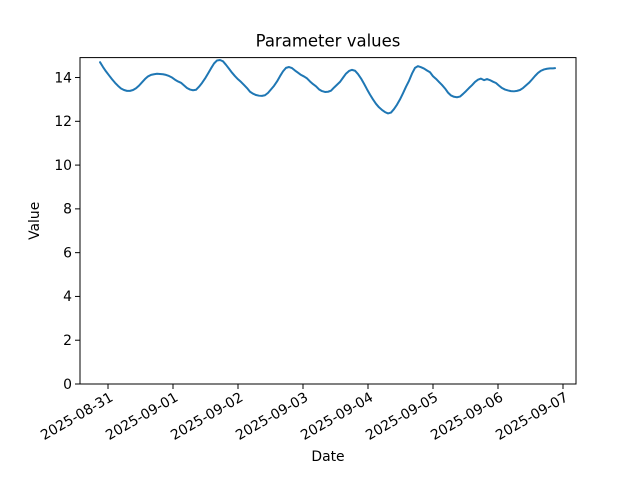 Image resolution: width=640 pixels, height=480 pixels. I want to click on y-tick-label: 10, so click(63, 166).